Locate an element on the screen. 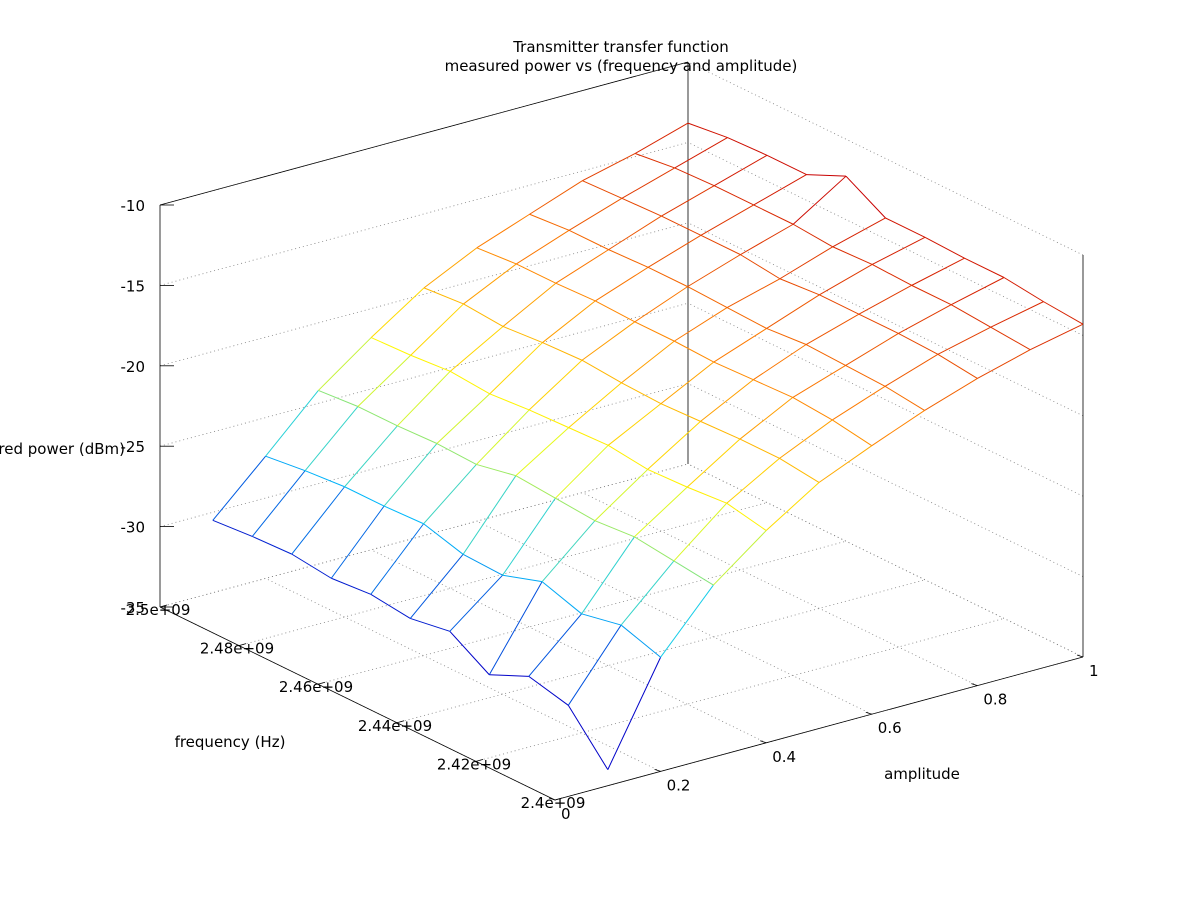  z-tick-label: -30 is located at coordinates (133, 528).